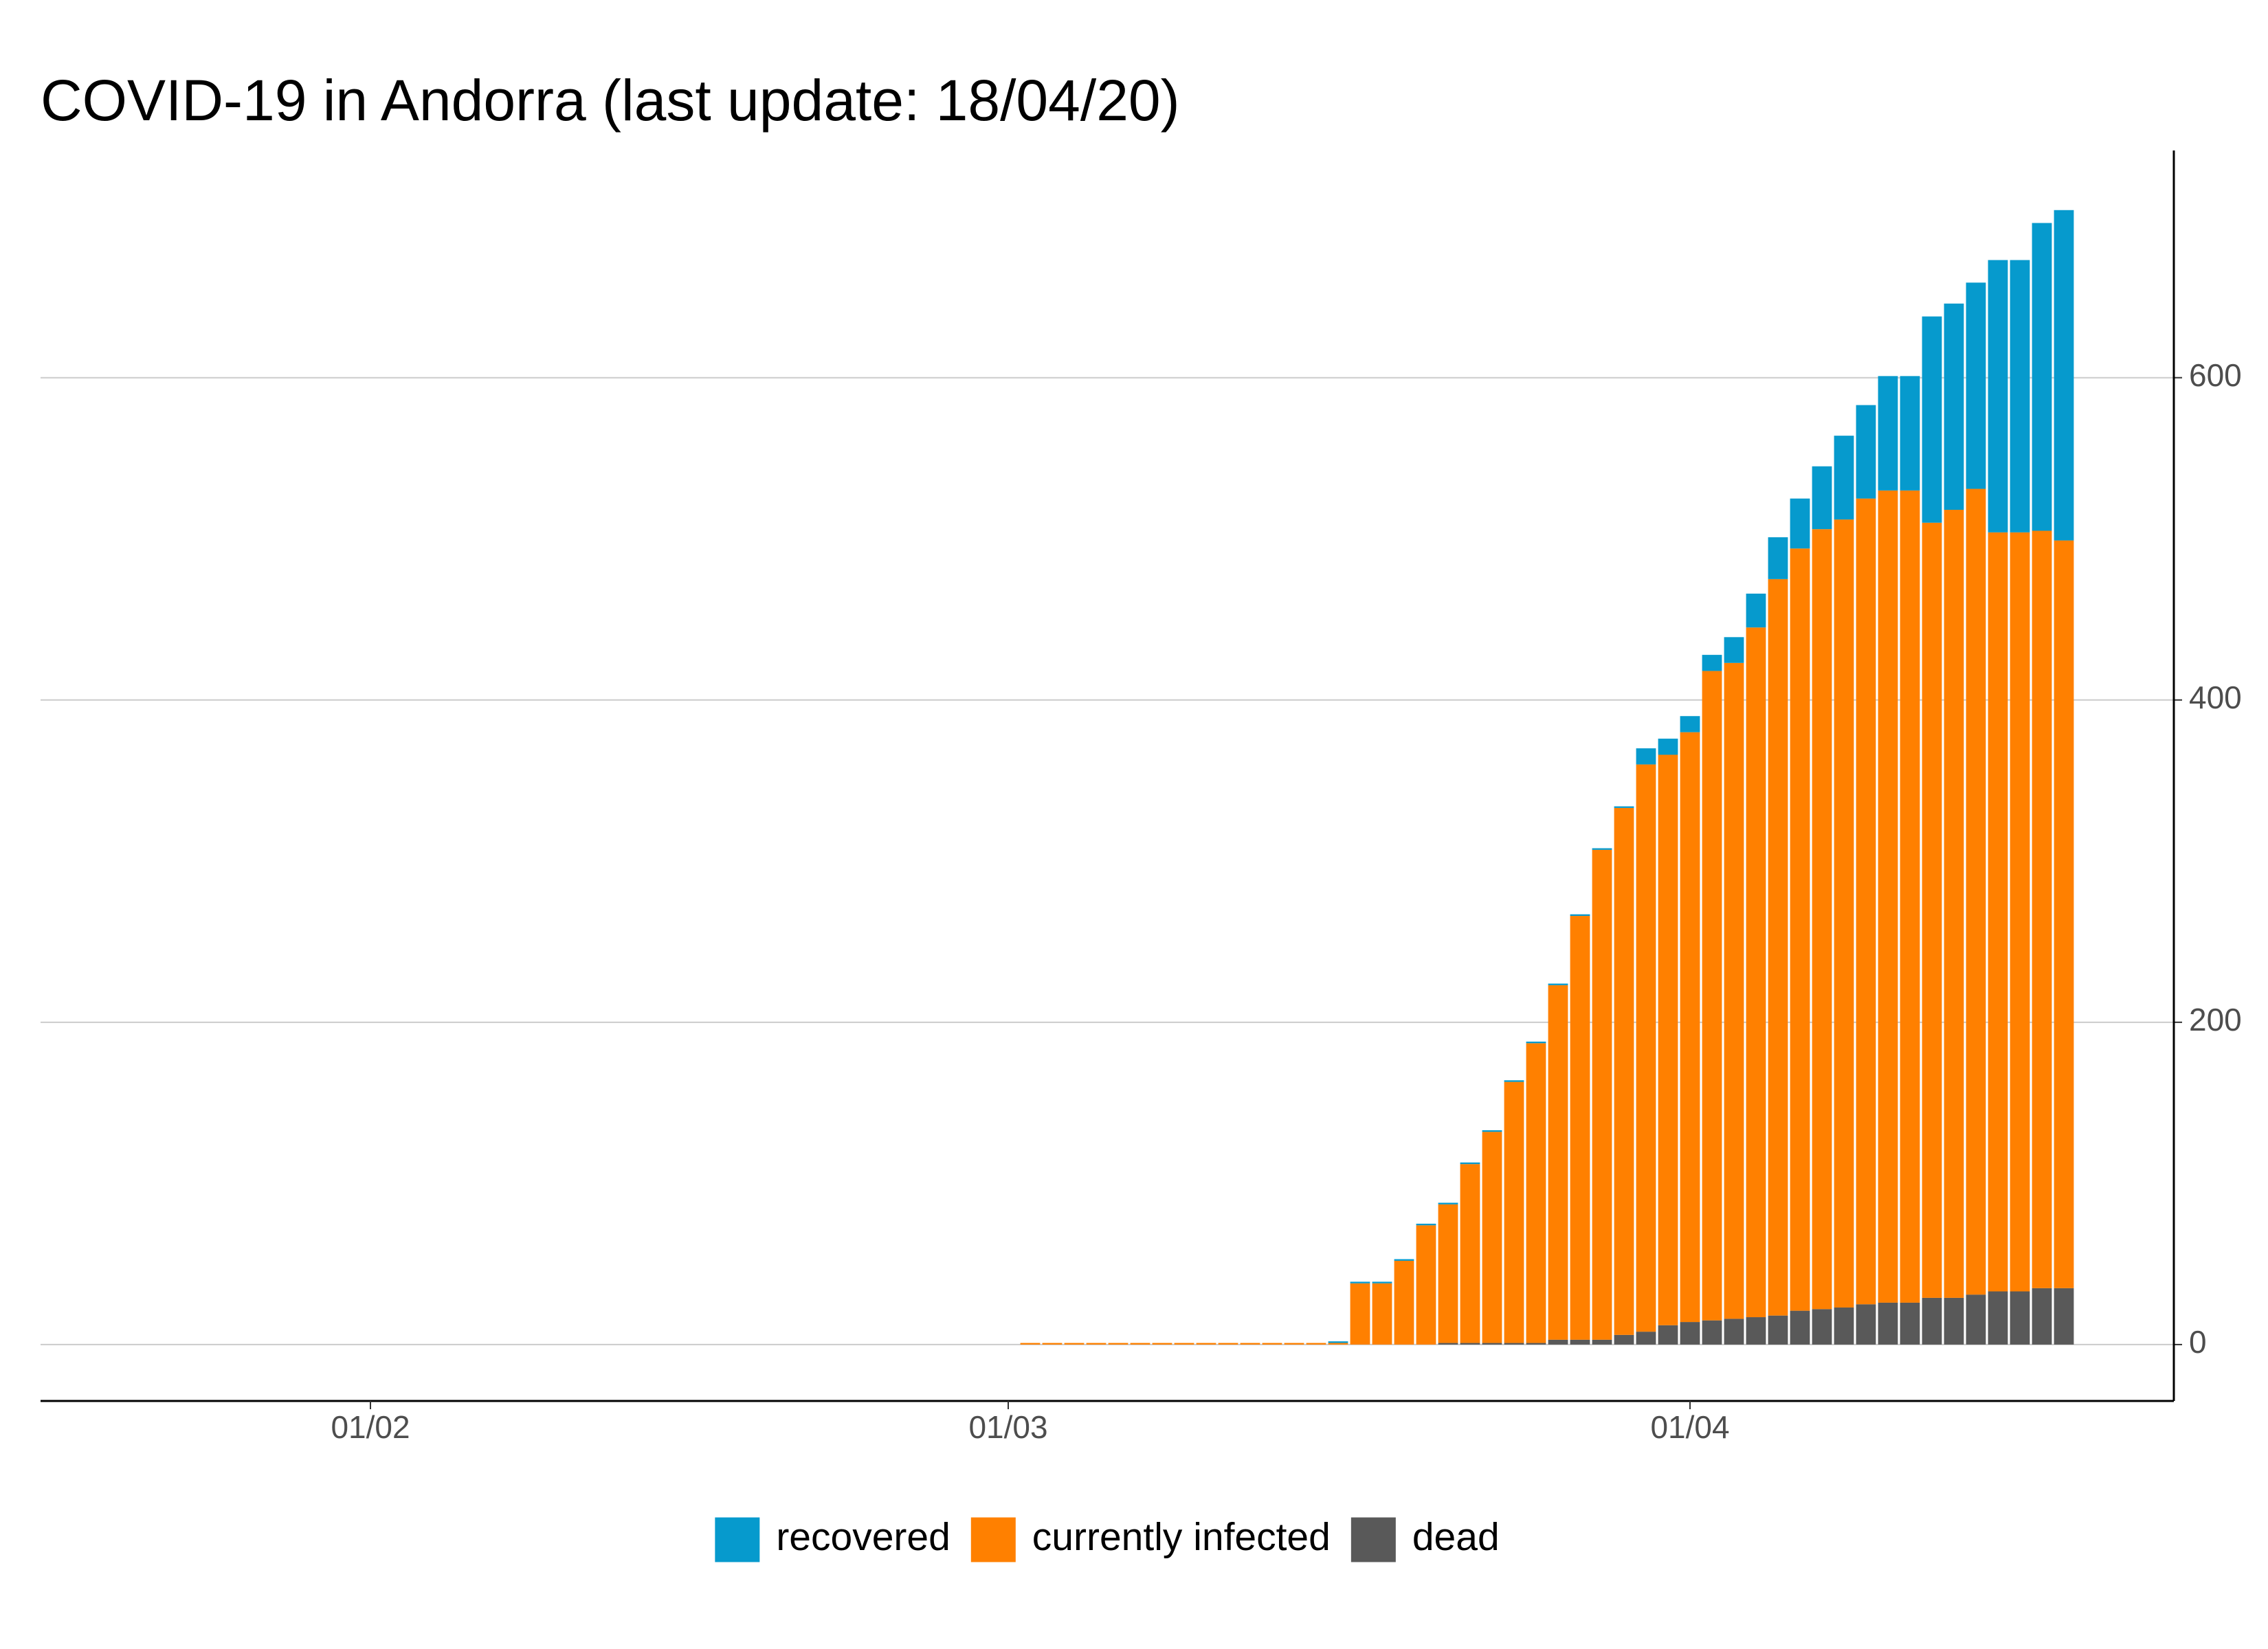 Image resolution: width=2268 pixels, height=1649 pixels. Describe the element at coordinates (2215, 375) in the screenshot. I see `y-tick-label: 600` at that location.